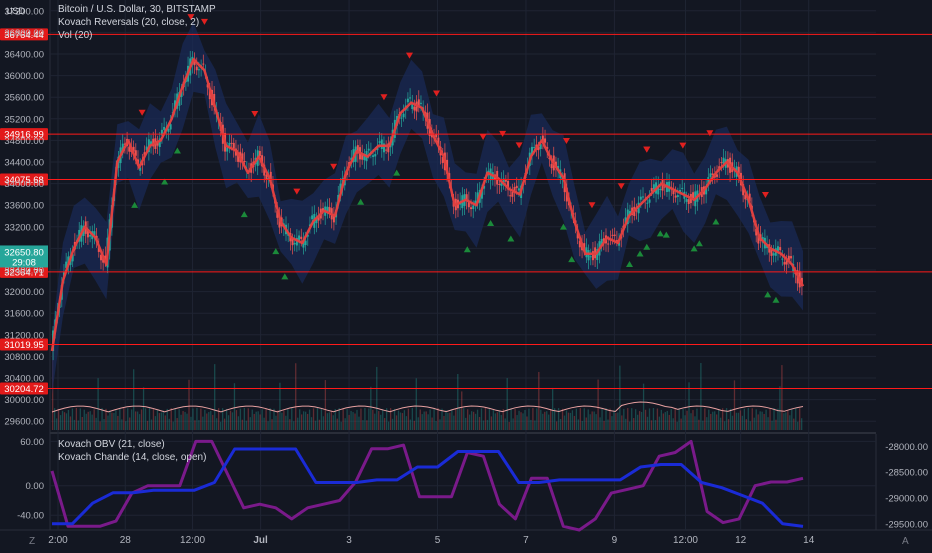  What do you see at coordinates (905, 541) in the screenshot?
I see `auto-scale-icon: A` at bounding box center [905, 541].